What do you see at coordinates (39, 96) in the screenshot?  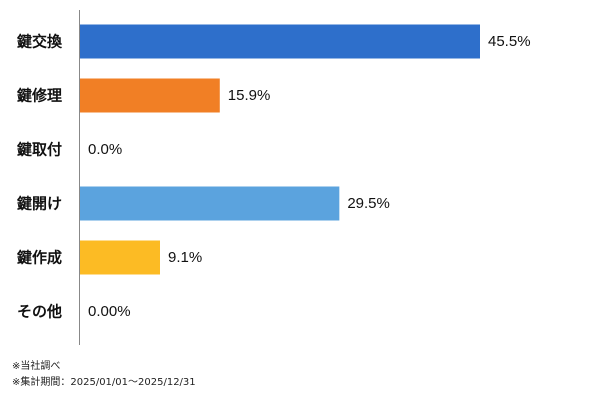 I see `category-label-2: 鍵修理` at bounding box center [39, 96].